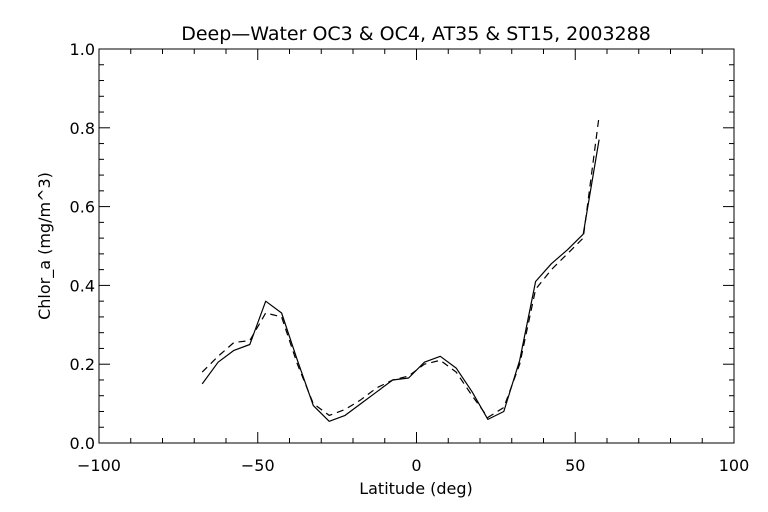 The width and height of the screenshot is (768, 512). What do you see at coordinates (82, 364) in the screenshot?
I see `y-tick-label: 0.2` at bounding box center [82, 364].